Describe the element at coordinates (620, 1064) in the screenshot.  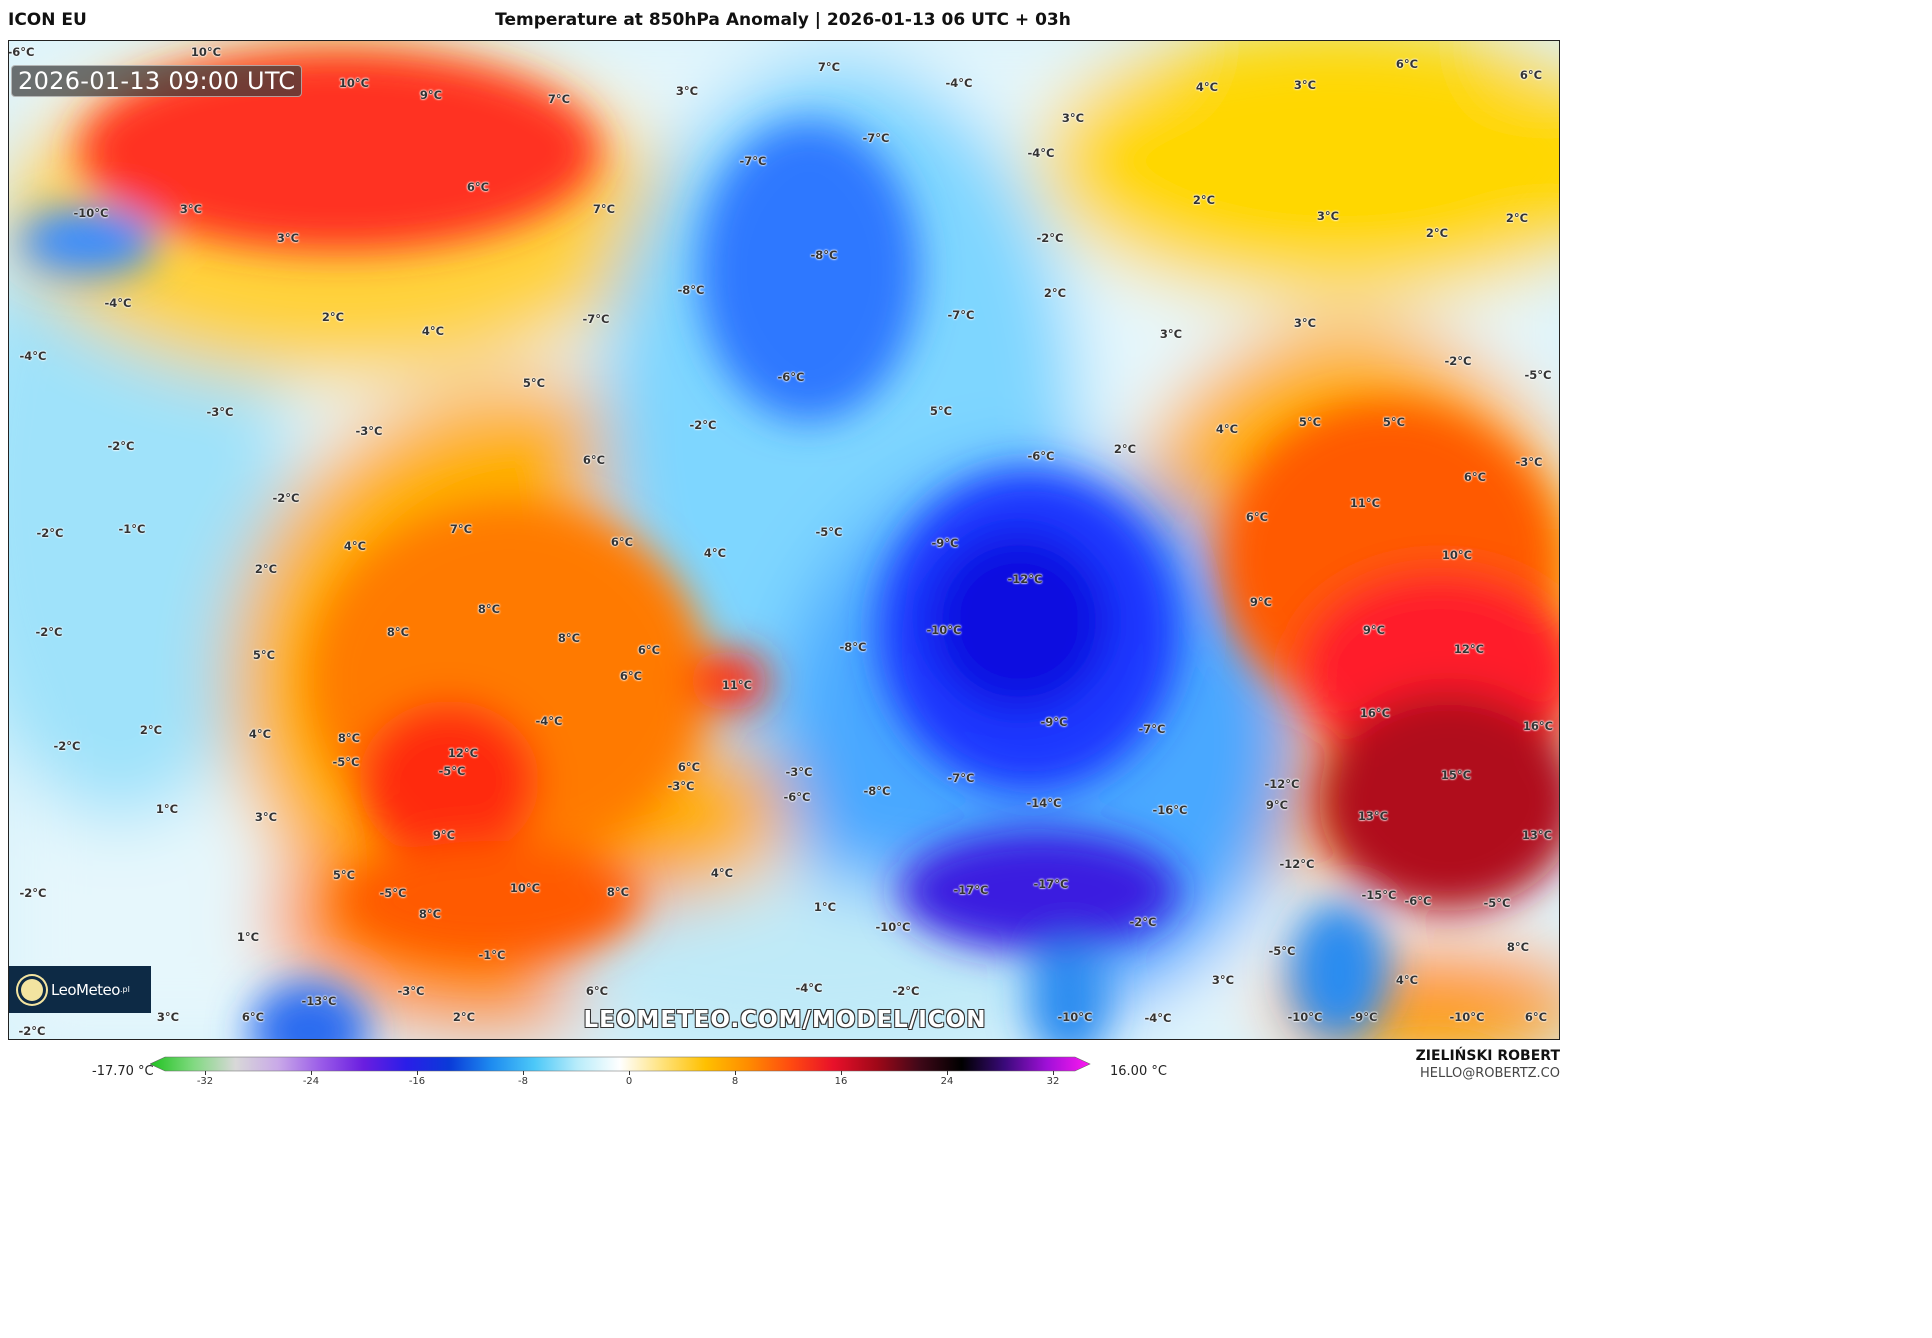
I see `colorbar-bar` at that location.